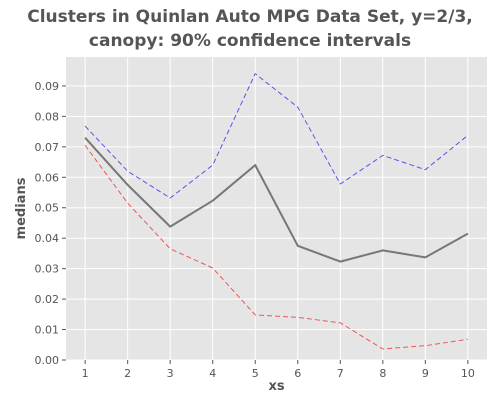 The height and width of the screenshot is (404, 500). I want to click on x-tick-label: 7, so click(340, 373).